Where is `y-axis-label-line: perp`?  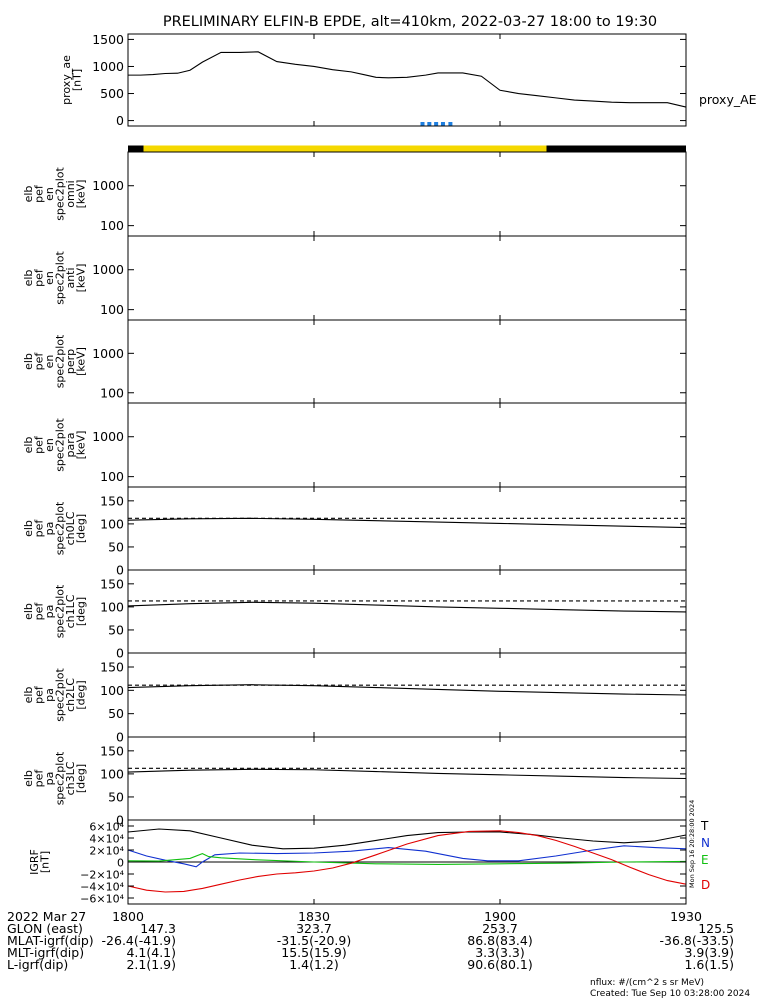
y-axis-label-line: perp is located at coordinates (70, 361).